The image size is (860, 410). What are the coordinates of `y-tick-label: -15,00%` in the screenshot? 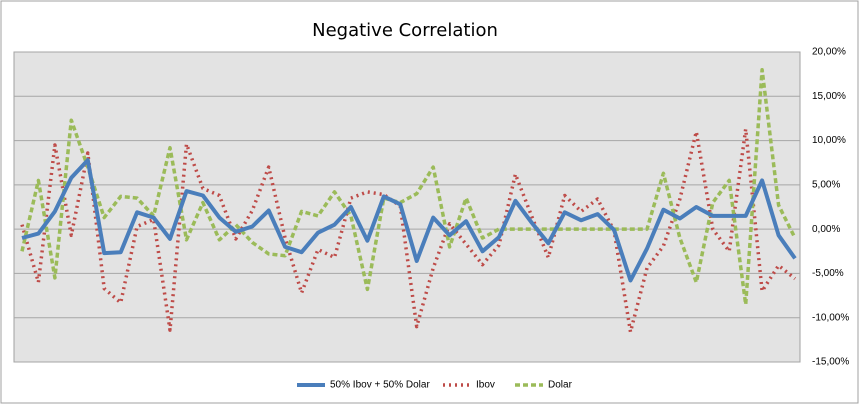 It's located at (830, 362).